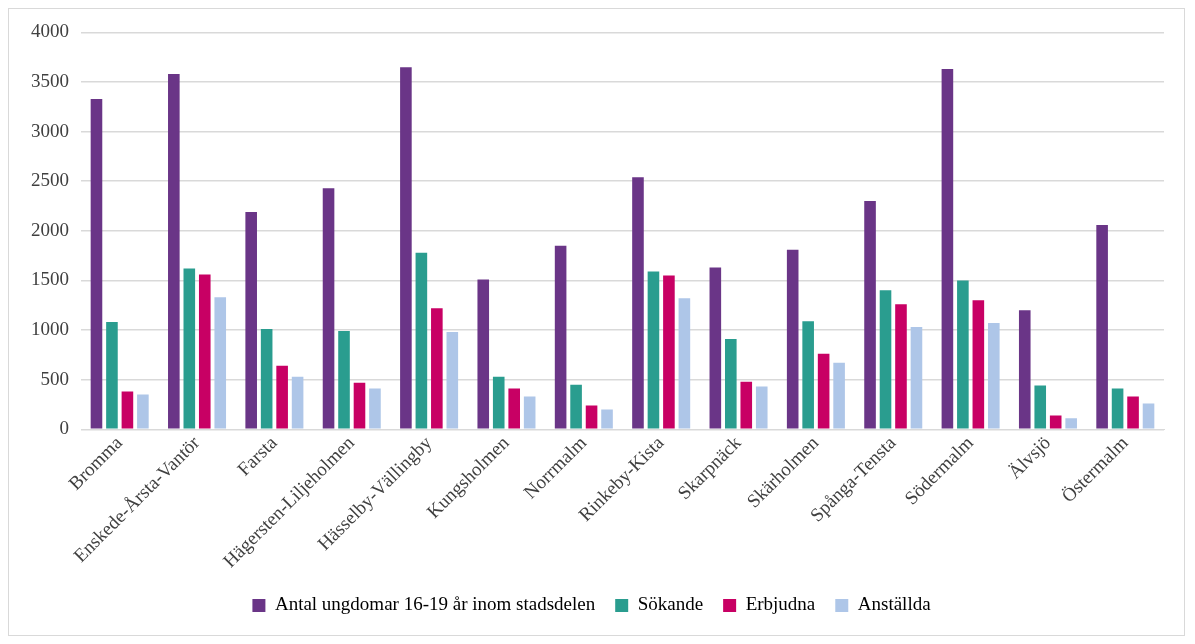  I want to click on legend-label: Anställda, so click(894, 604).